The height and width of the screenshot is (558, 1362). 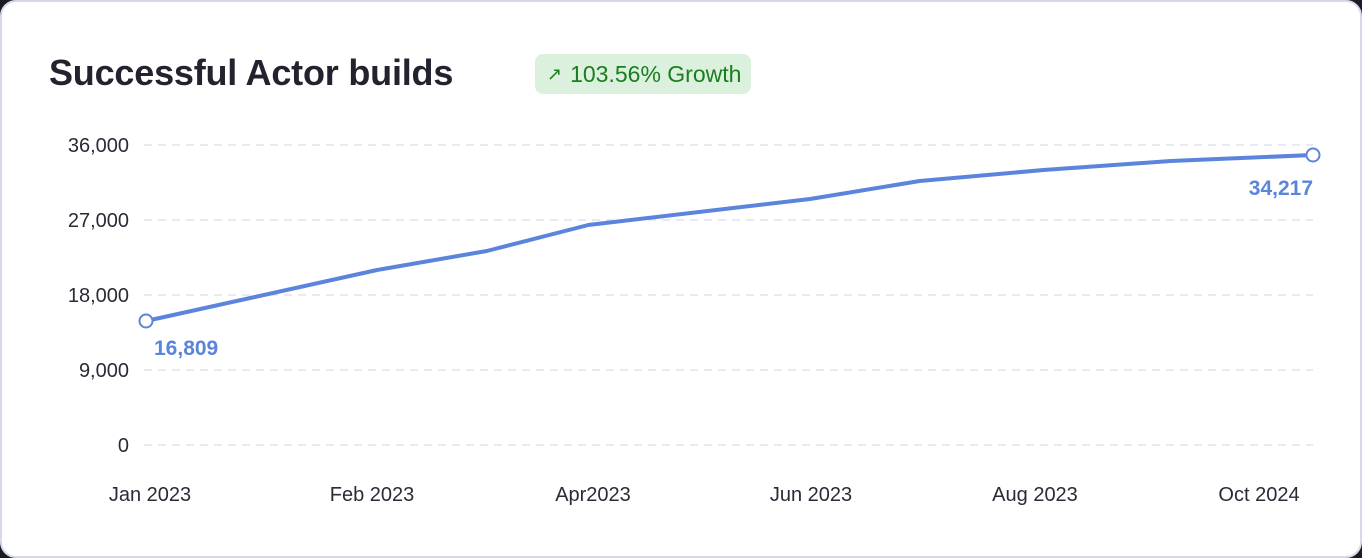 I want to click on x-tick-label: Apr2023, so click(x=593, y=495).